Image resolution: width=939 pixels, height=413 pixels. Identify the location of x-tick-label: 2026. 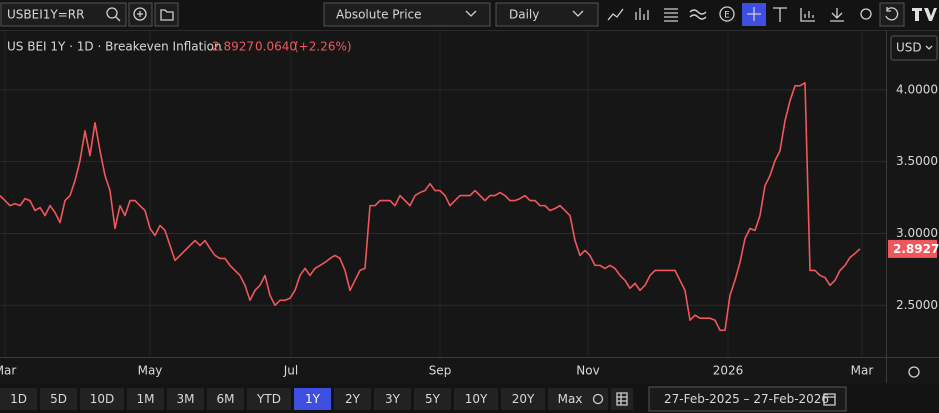
(728, 371).